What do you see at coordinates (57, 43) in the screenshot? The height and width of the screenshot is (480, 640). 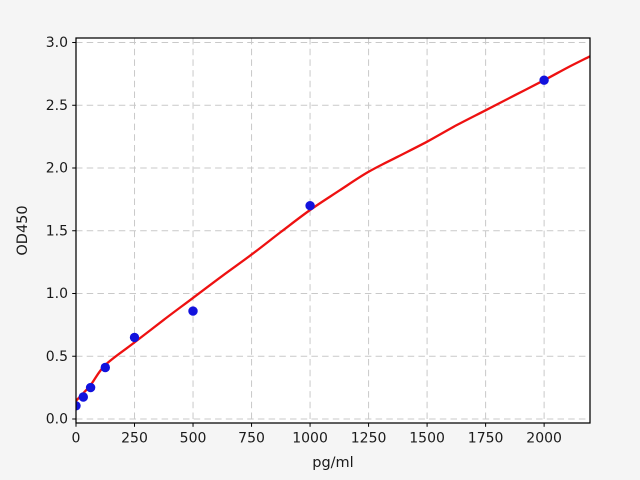 I see `y-tick-label: 3.0` at bounding box center [57, 43].